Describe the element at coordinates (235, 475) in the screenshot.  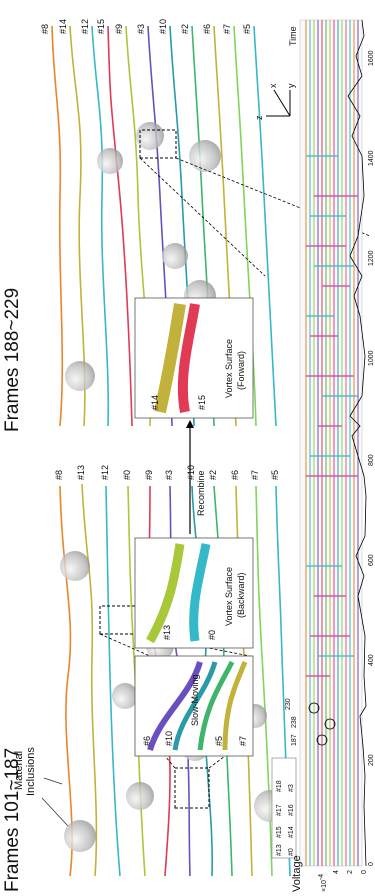
I see `left-label-8: #6` at that location.